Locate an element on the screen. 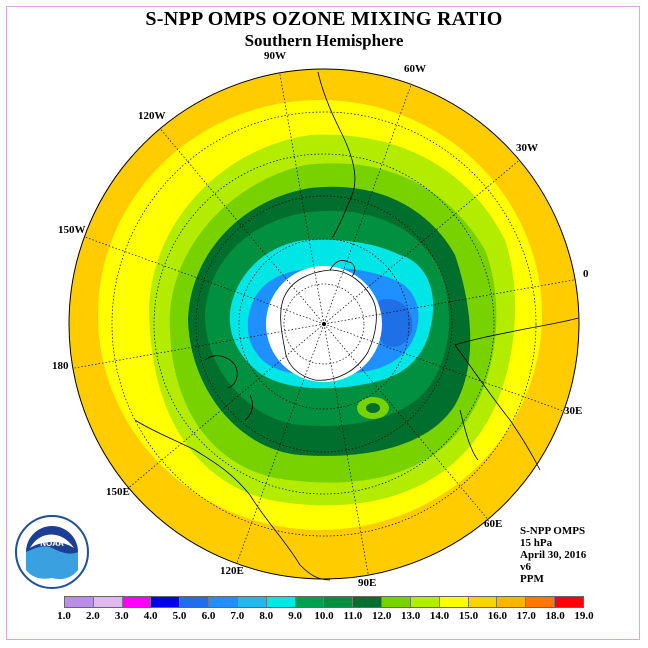 The height and width of the screenshot is (648, 648). info-version: v6 is located at coordinates (525, 567).